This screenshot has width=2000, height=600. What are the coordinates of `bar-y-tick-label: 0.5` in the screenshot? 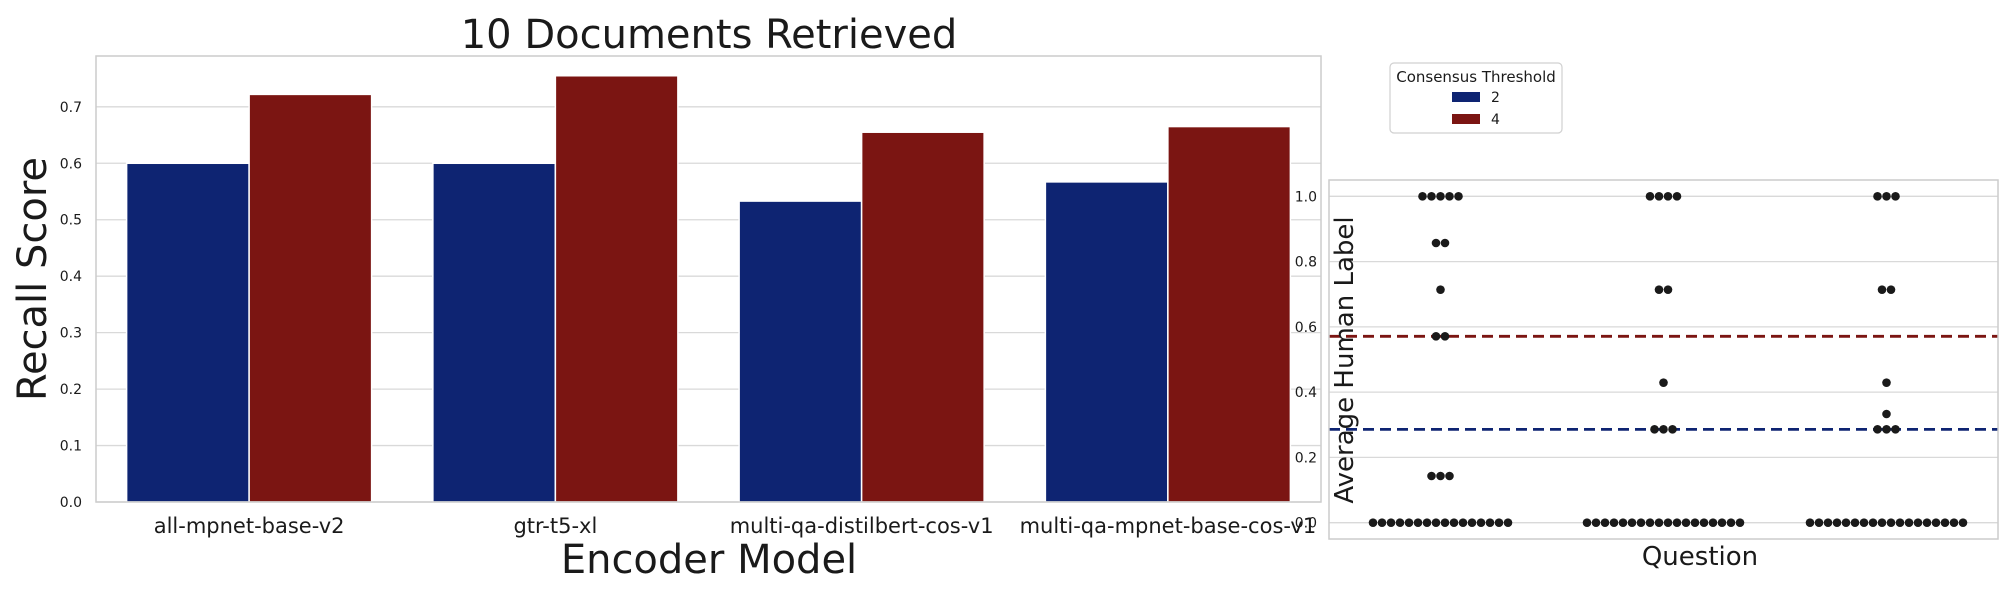 It's located at (71, 221).